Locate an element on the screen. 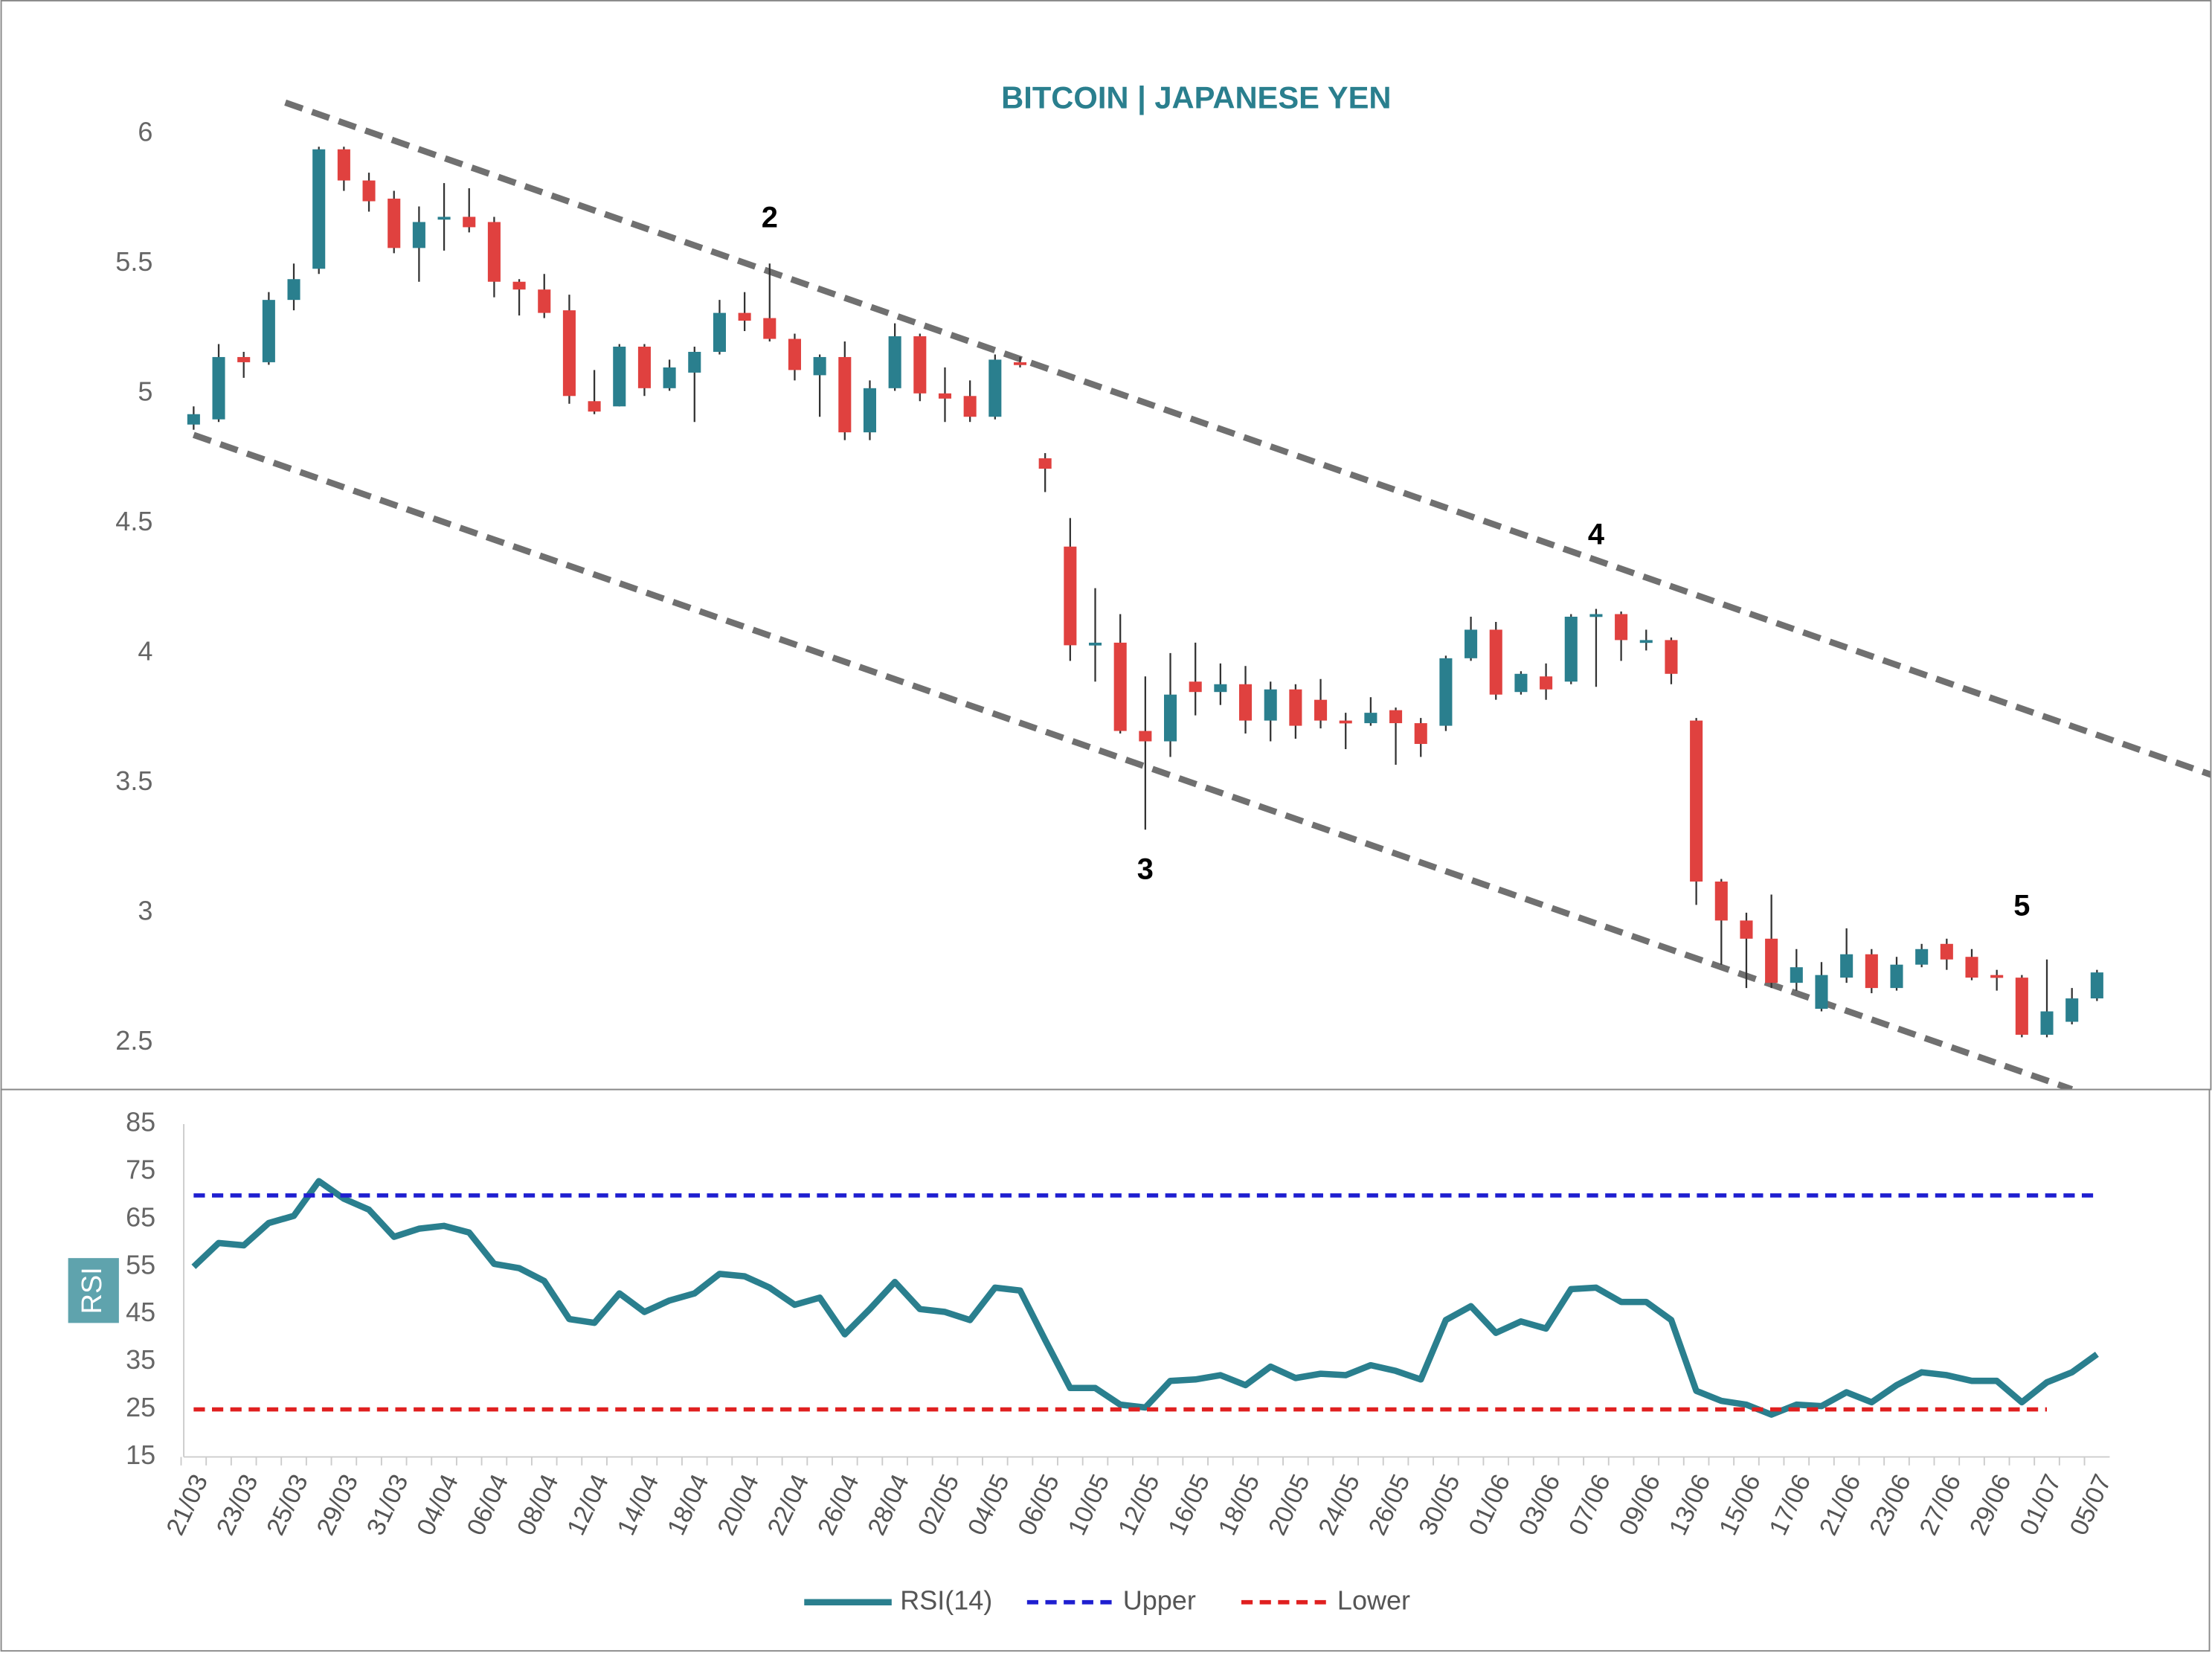 The width and height of the screenshot is (2212, 1653). annotation: 4 is located at coordinates (1596, 534).